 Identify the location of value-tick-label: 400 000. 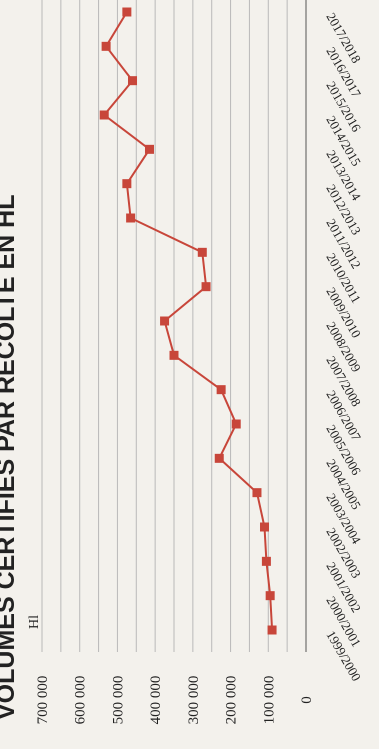
(156, 700).